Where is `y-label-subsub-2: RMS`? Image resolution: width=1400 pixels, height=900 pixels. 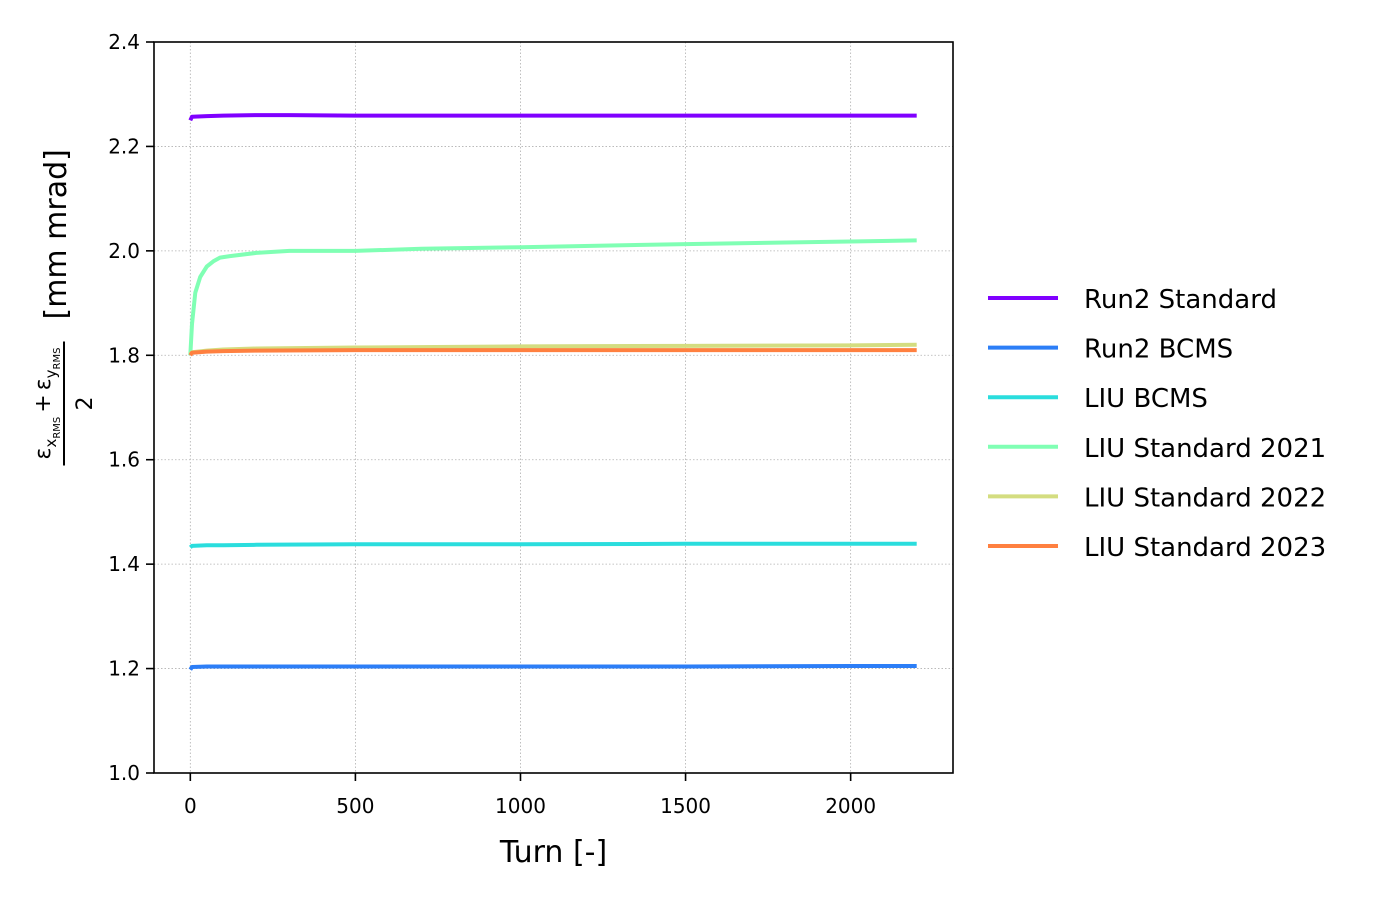
y-label-subsub-2: RMS is located at coordinates (57, 359).